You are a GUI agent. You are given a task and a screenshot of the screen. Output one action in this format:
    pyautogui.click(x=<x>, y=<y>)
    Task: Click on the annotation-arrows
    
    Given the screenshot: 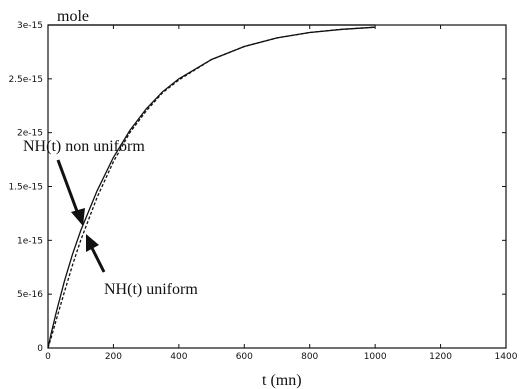 What is the action you would take?
    pyautogui.click(x=81, y=216)
    